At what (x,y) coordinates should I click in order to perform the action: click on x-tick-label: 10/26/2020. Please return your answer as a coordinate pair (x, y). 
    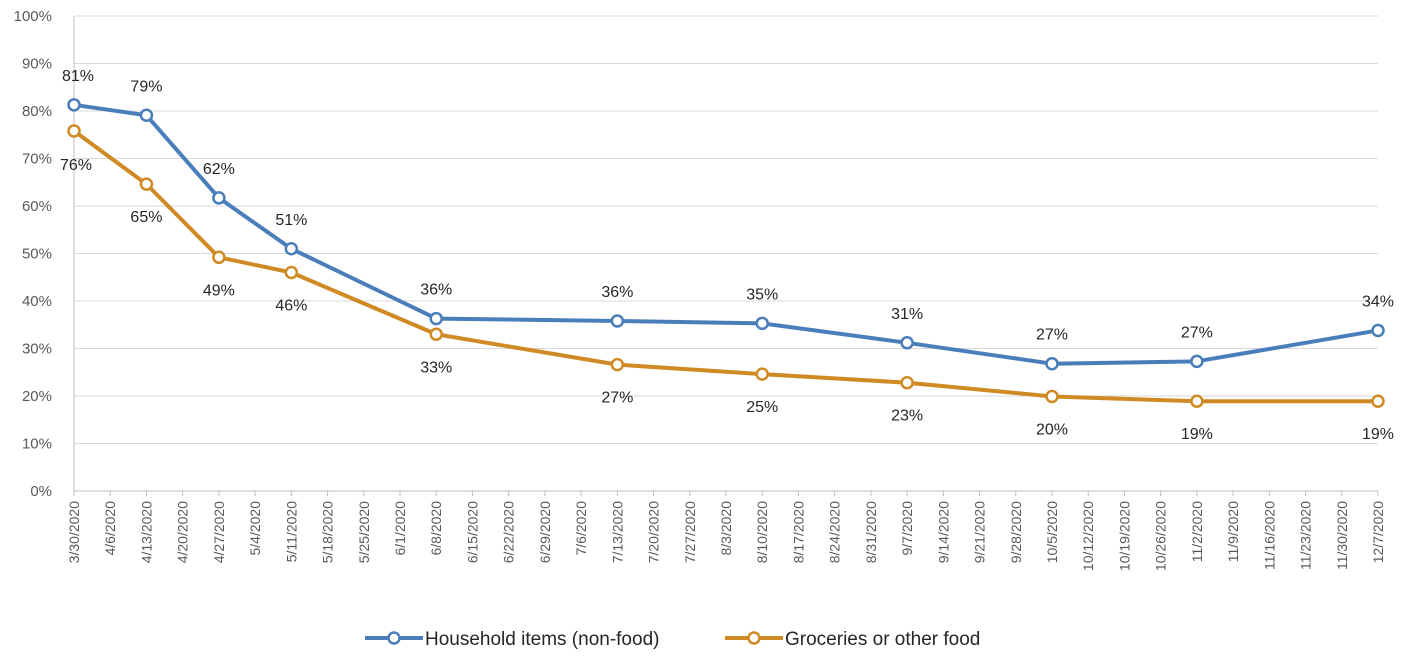
    Looking at the image, I should click on (1161, 536).